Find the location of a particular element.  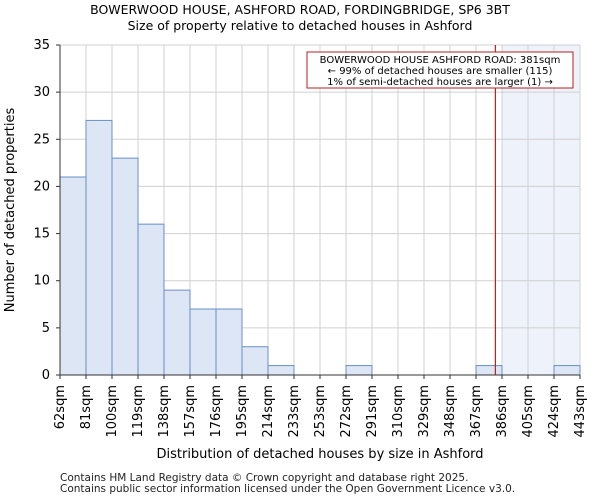

x-tick-label: 367sqm is located at coordinates (476, 411).